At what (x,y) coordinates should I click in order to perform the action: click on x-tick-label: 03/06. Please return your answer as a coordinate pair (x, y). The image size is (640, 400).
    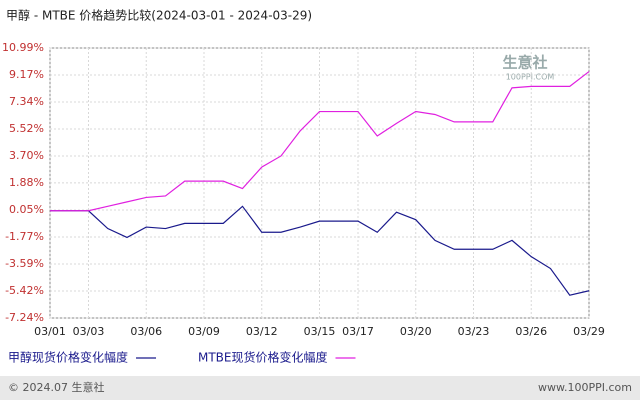
    Looking at the image, I should click on (146, 331).